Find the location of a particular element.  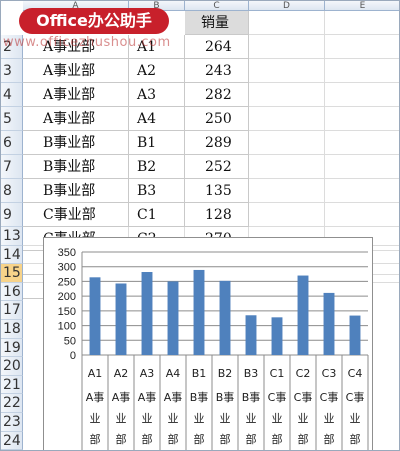

item-cell: A3 is located at coordinates (157, 95).